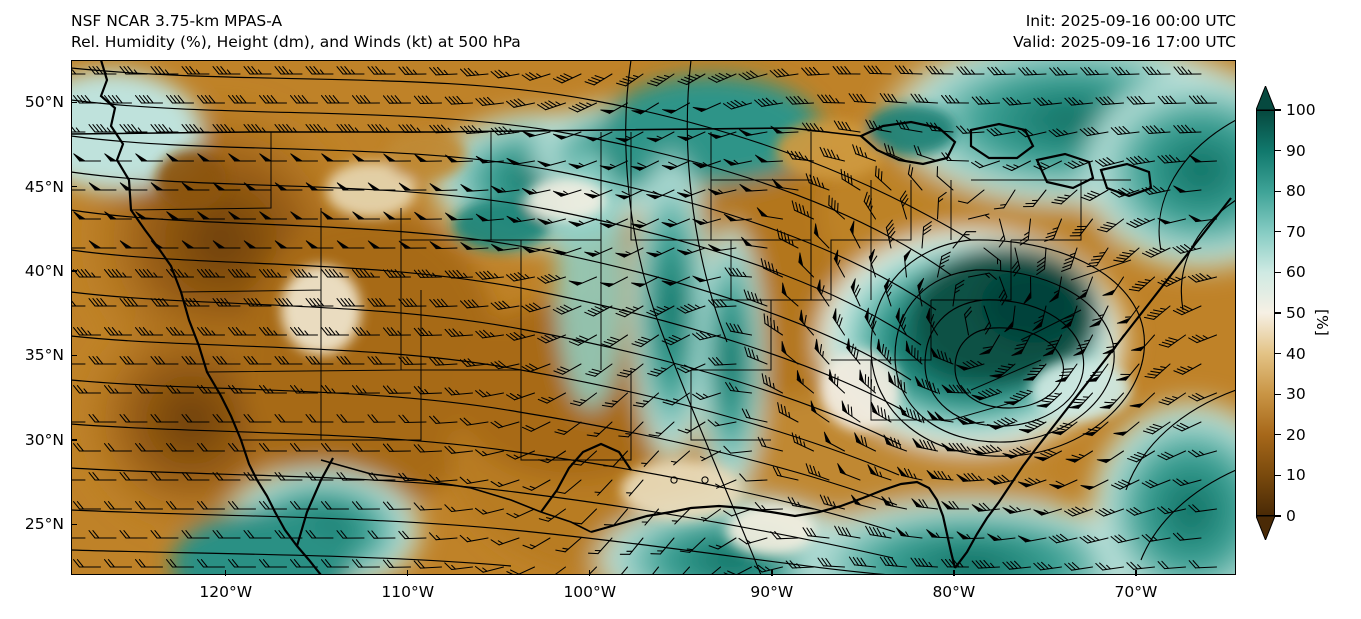 The height and width of the screenshot is (619, 1361). I want to click on colorbar-extend-max-arrow, so click(1265, 98).